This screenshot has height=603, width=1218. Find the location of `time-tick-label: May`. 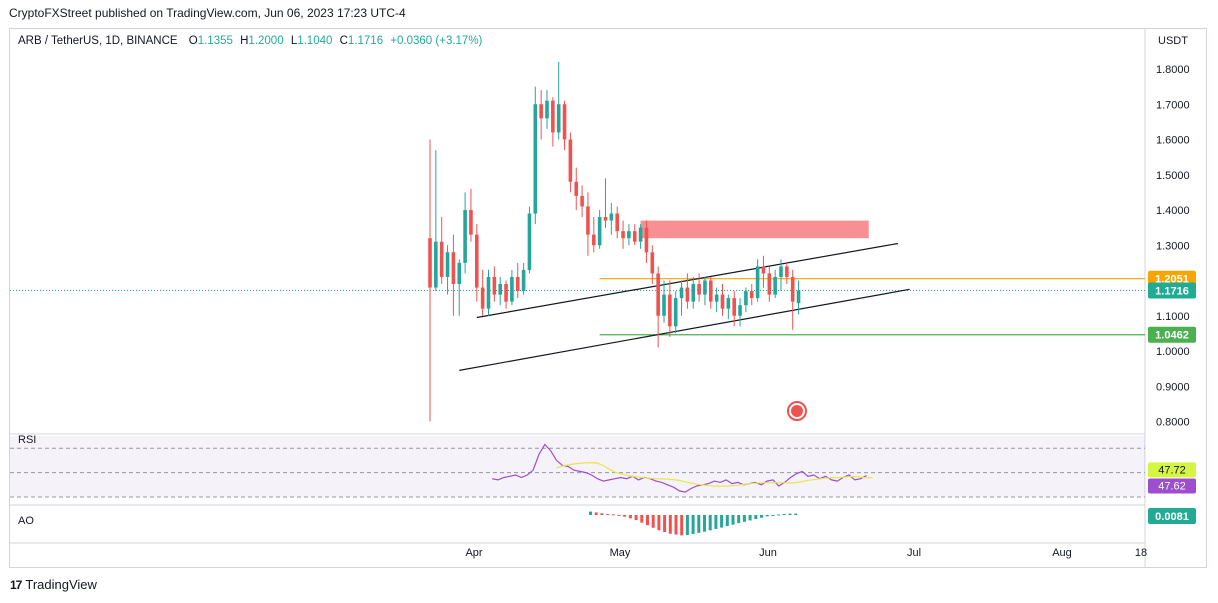

time-tick-label: May is located at coordinates (620, 553).